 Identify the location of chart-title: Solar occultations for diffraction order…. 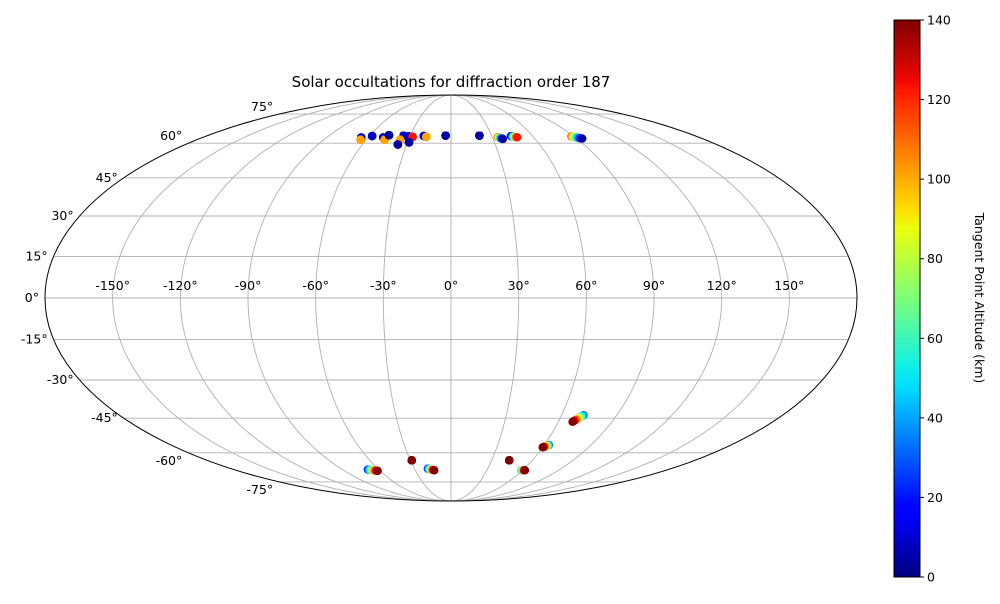
(451, 82).